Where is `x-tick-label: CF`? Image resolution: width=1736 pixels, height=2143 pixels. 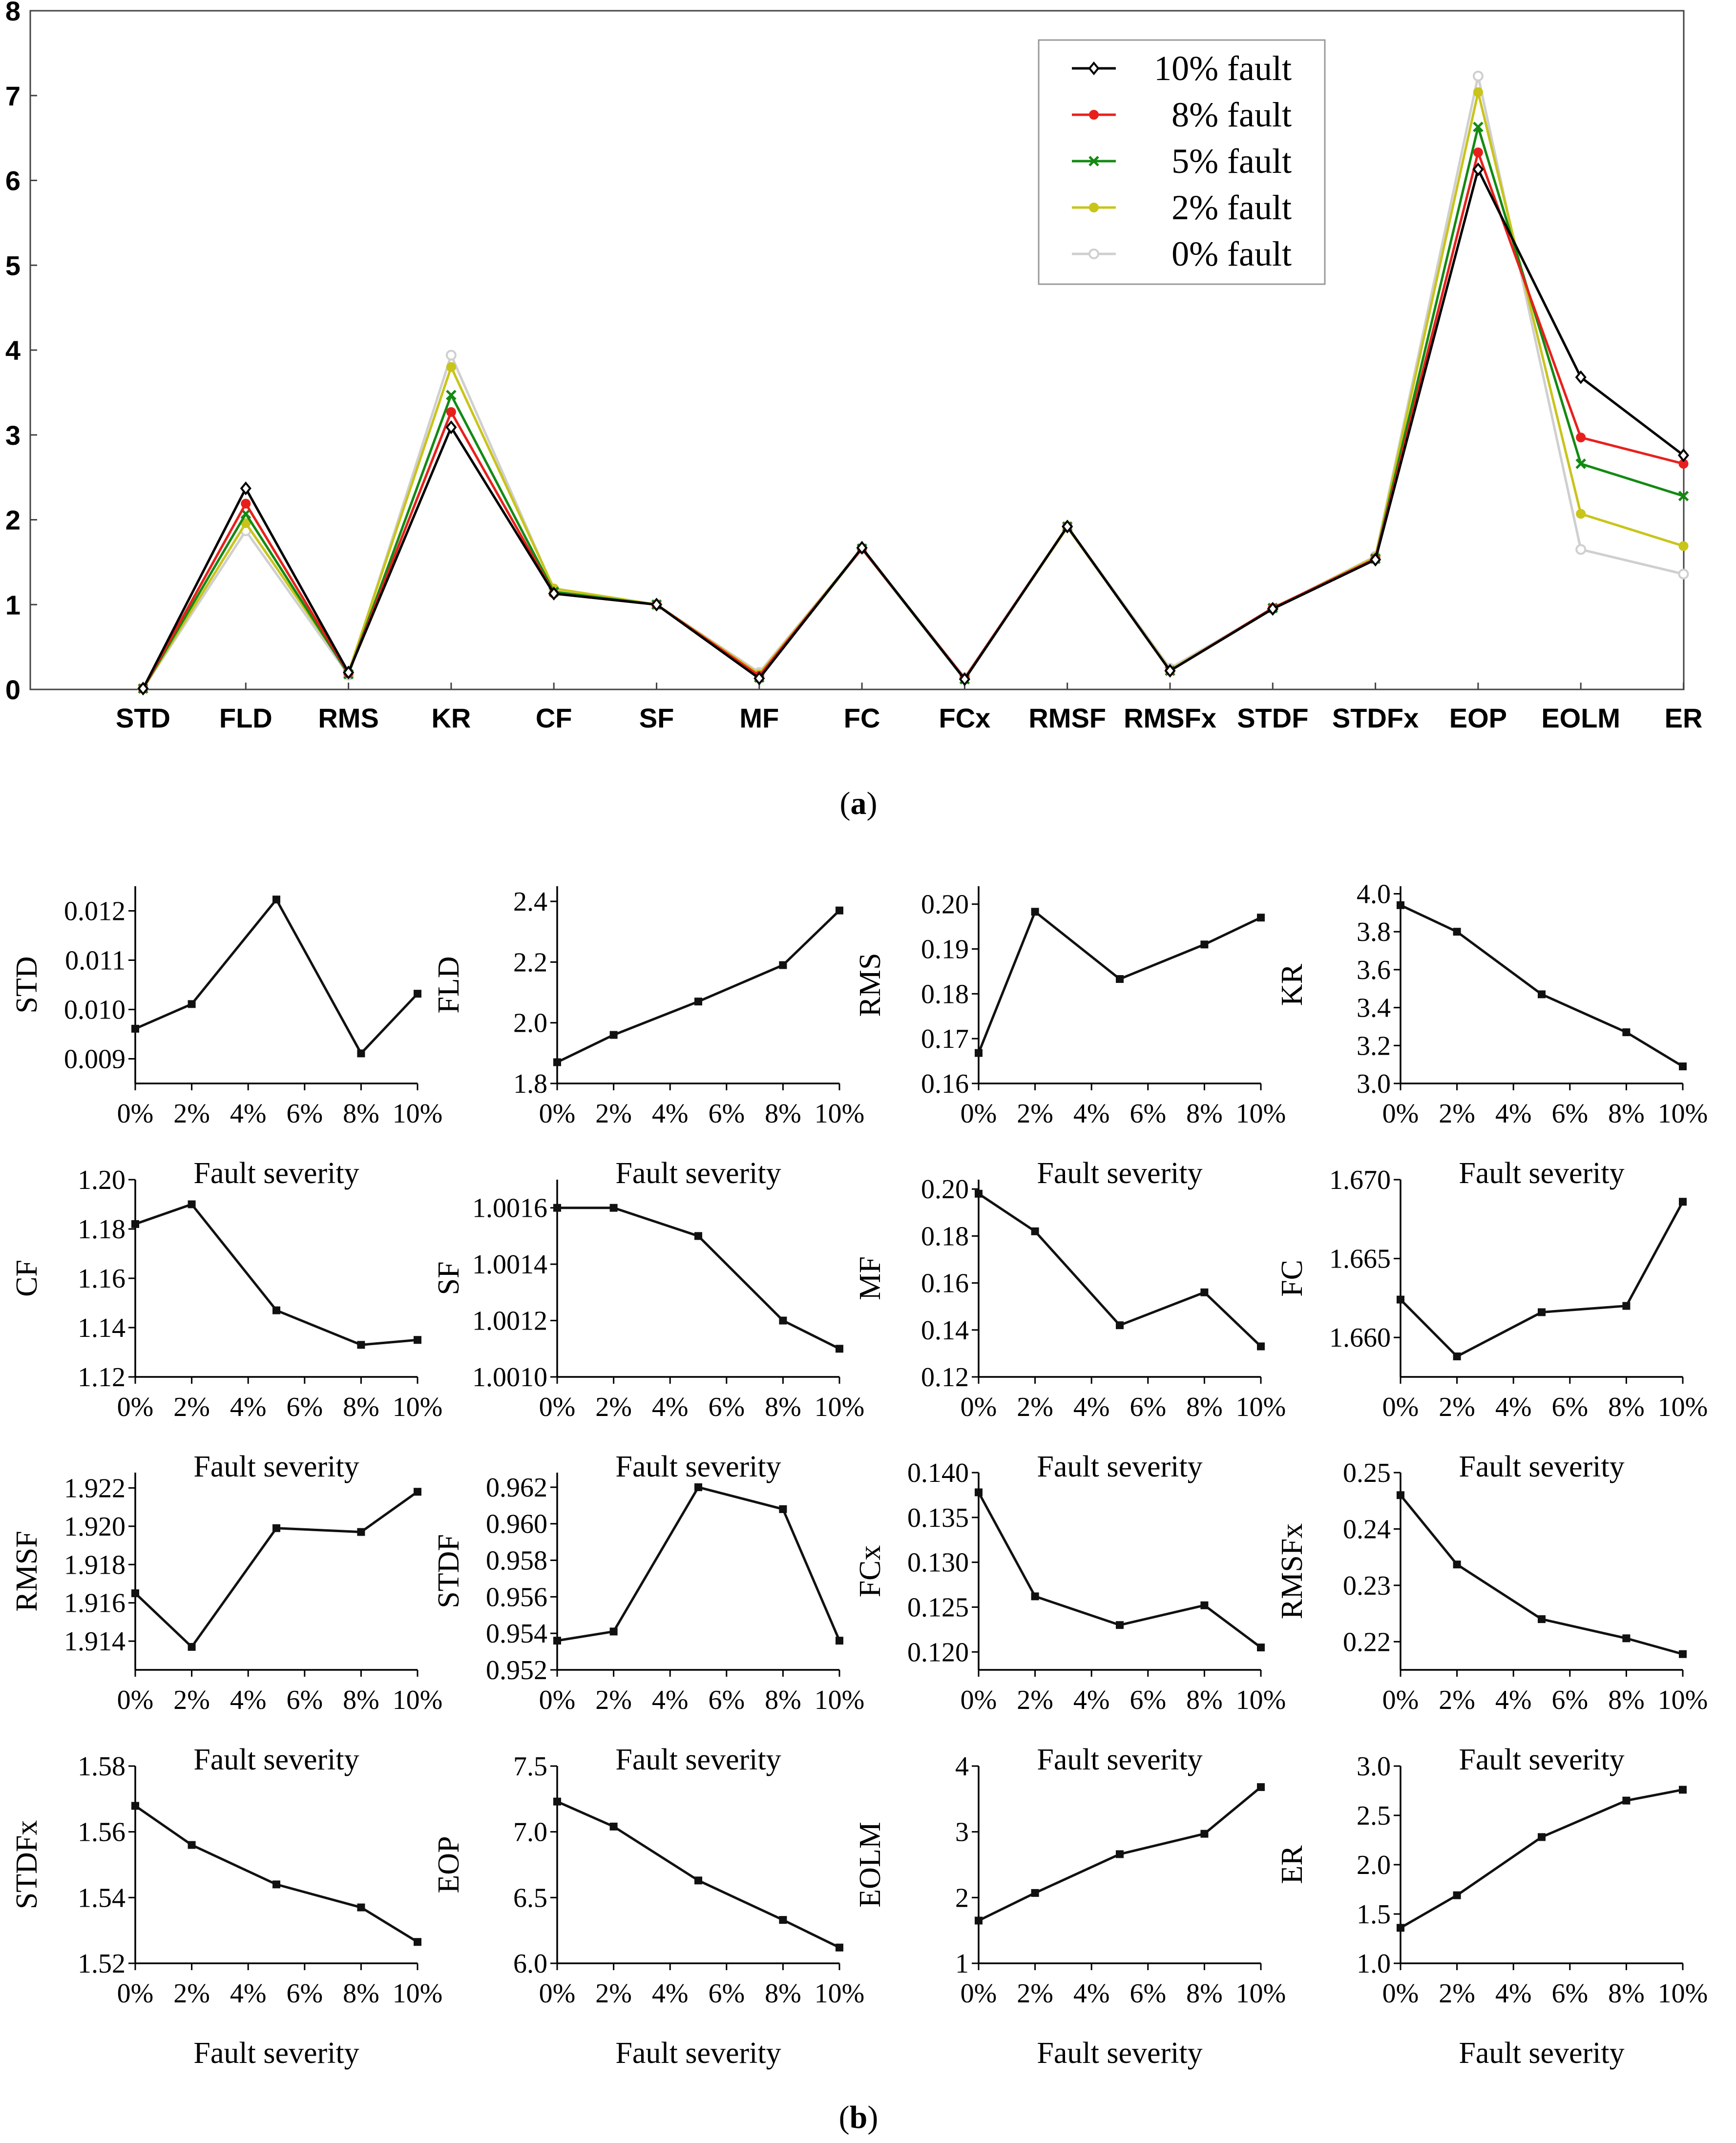 x-tick-label: CF is located at coordinates (554, 718).